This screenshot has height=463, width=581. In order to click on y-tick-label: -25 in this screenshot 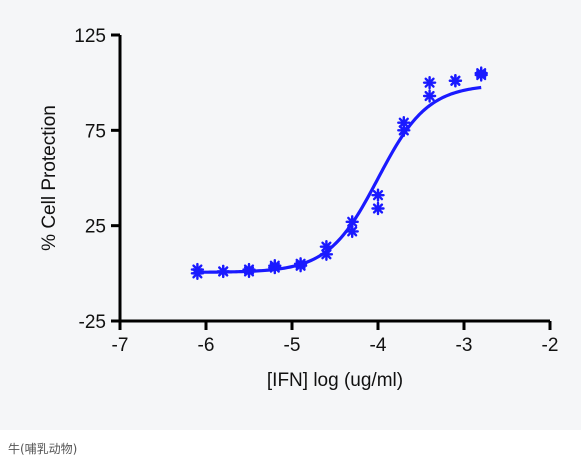, I will do `click(92, 322)`.